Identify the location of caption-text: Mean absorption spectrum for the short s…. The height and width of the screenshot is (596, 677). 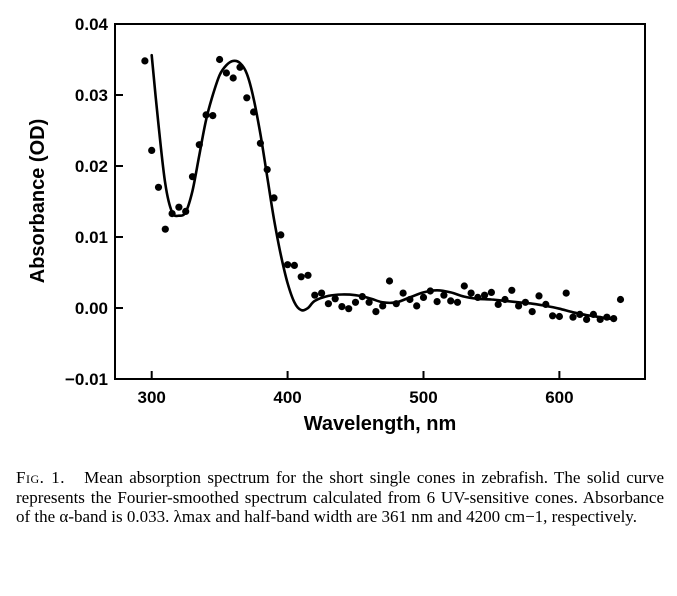
(340, 497).